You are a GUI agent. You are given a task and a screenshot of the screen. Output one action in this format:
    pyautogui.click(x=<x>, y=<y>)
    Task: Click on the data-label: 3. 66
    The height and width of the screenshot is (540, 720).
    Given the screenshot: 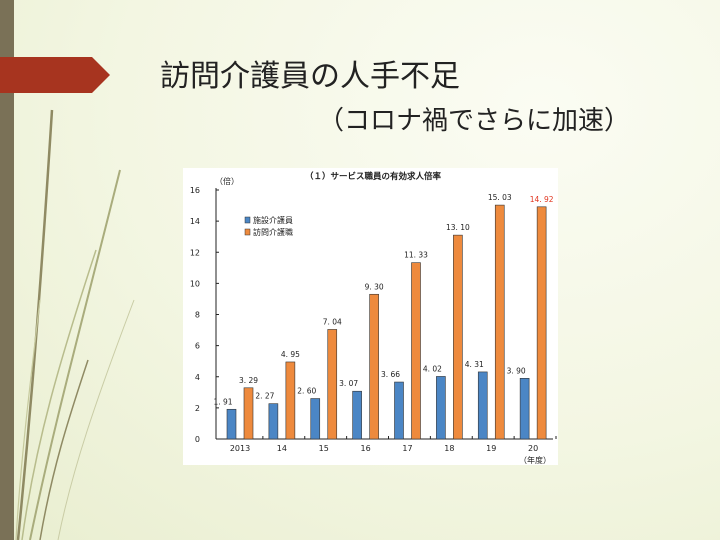 What is the action you would take?
    pyautogui.click(x=390, y=374)
    